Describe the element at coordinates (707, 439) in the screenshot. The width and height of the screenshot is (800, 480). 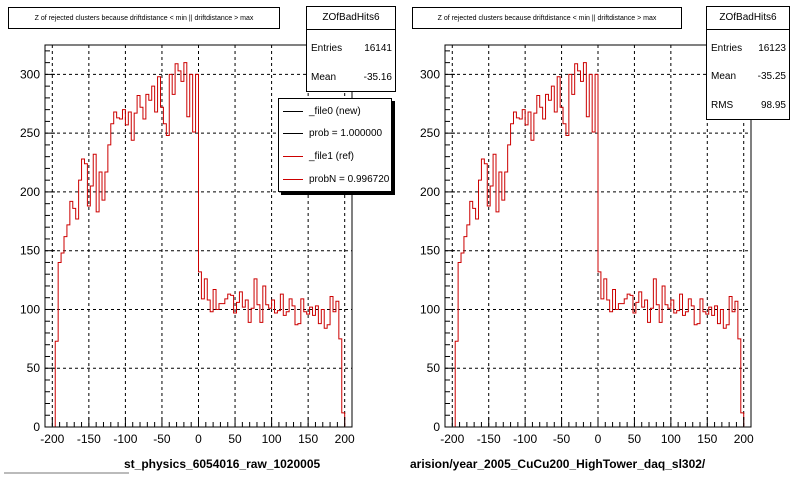
I see `right-x-tick-label: 150` at that location.